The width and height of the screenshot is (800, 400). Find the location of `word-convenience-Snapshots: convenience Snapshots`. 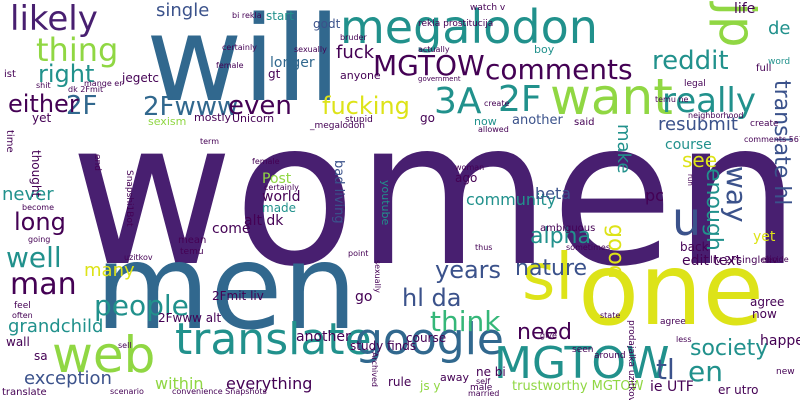

word-convenience-Snapshots: convenience Snapshots is located at coordinates (219, 391).